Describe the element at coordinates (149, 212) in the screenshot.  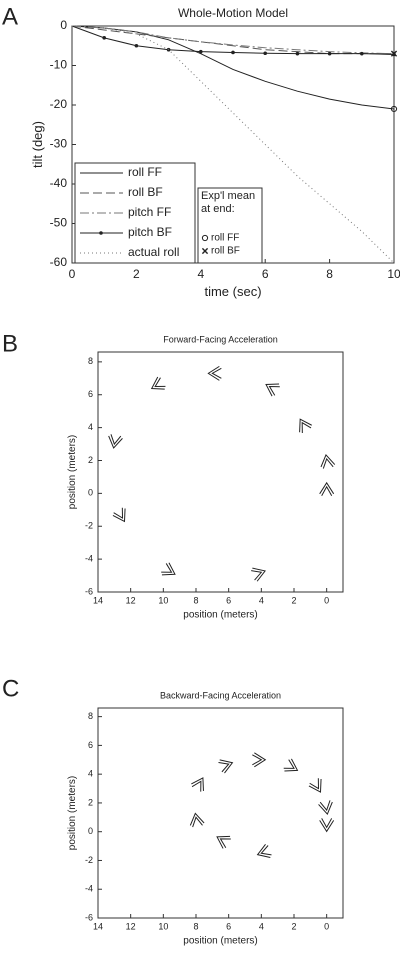
I see `legend-label: pitch FF` at that location.